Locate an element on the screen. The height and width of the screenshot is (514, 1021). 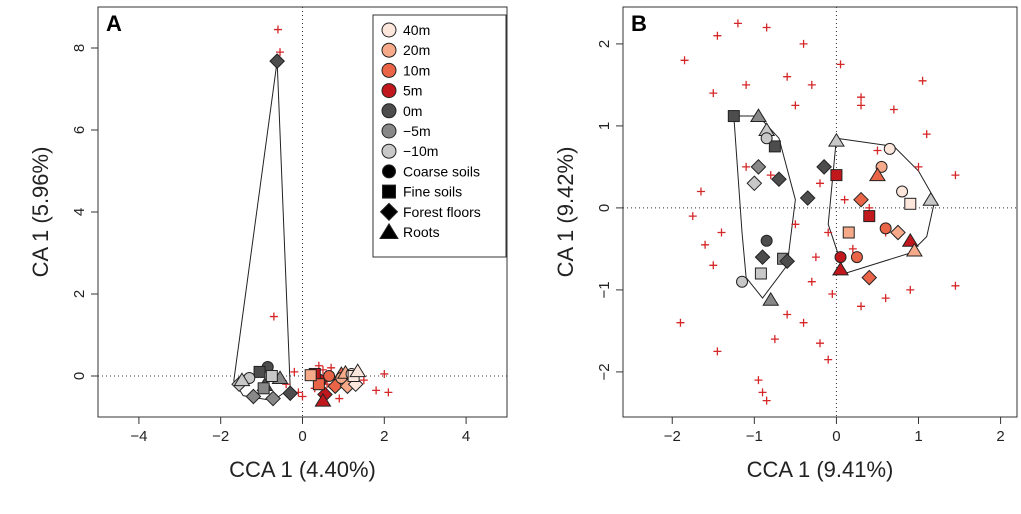
y-tick-label: 8 is located at coordinates (79, 48).